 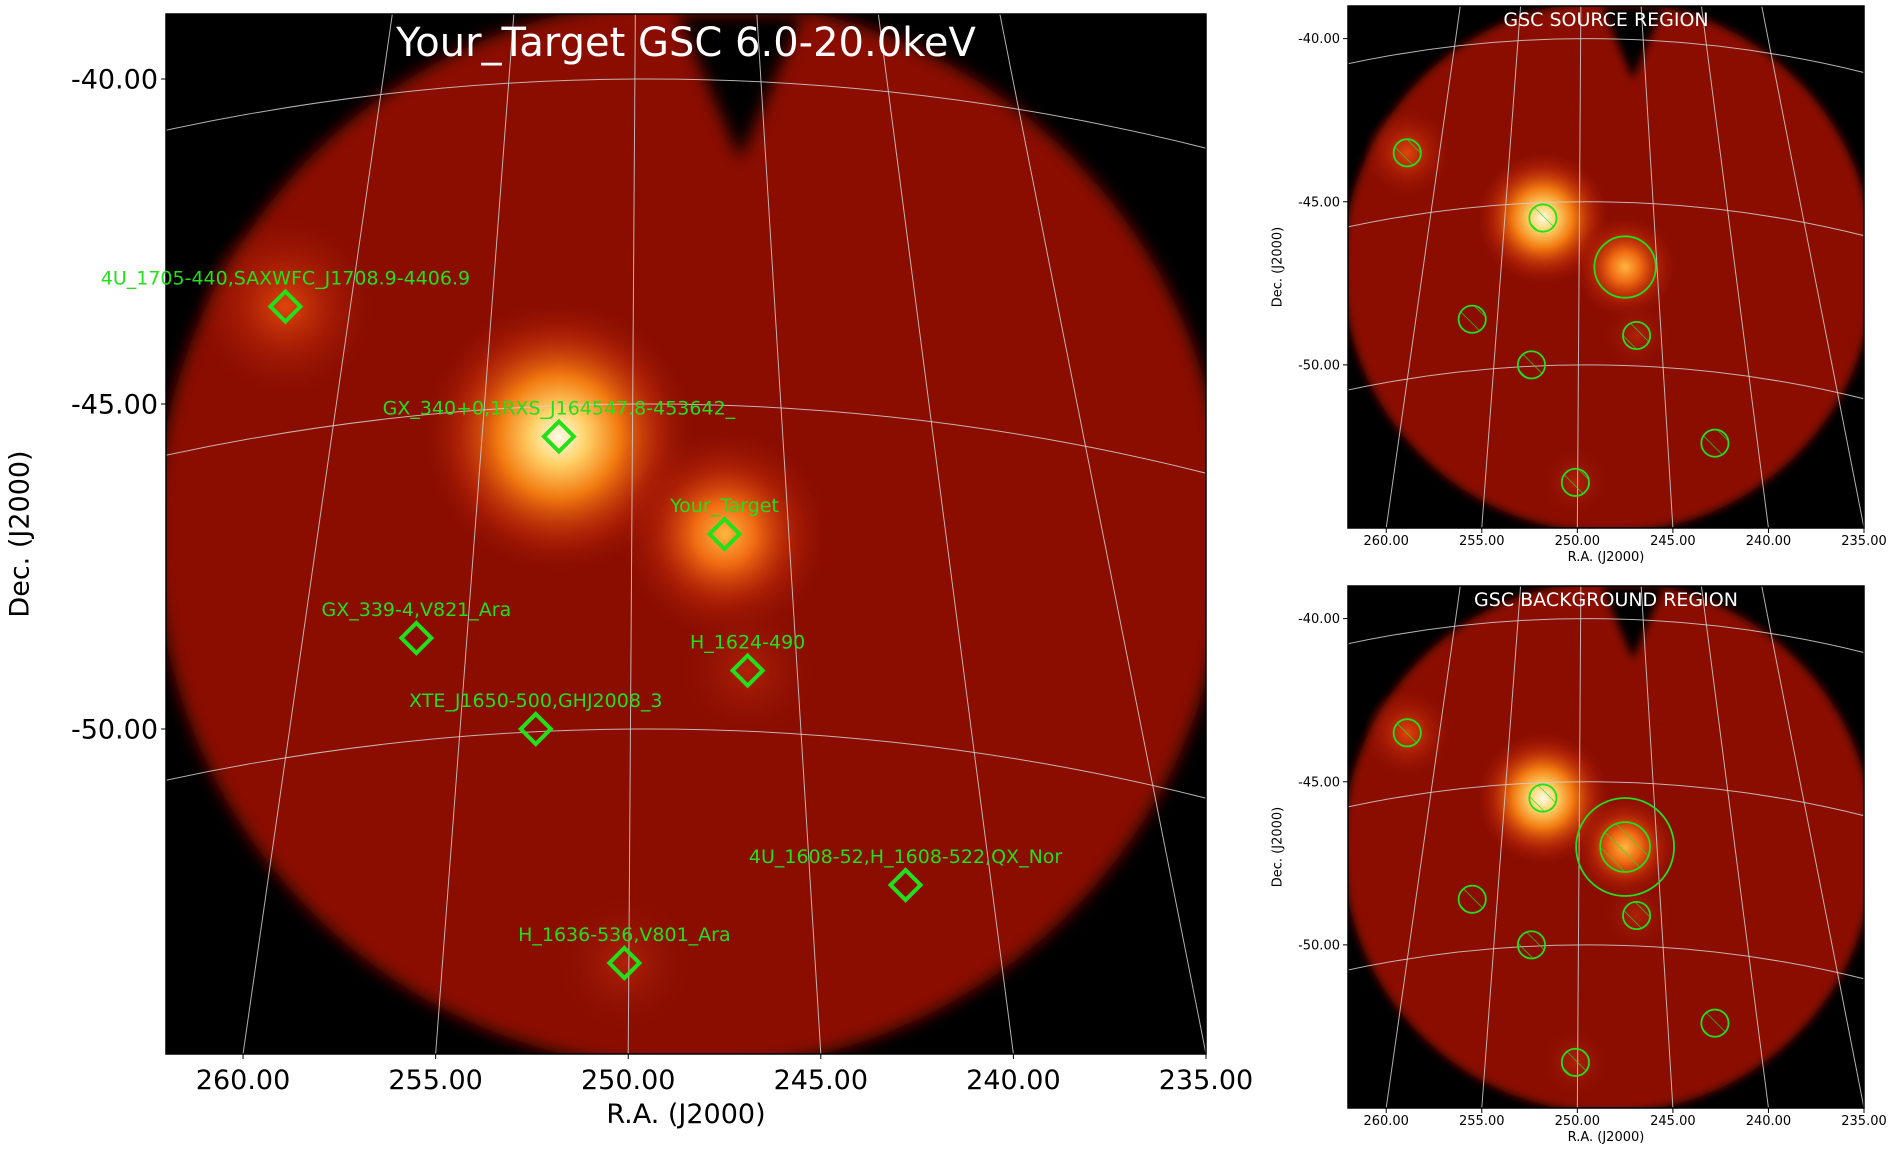 I want to click on source-label: GX_340+0,1RXS_J164547.8-453642_, so click(x=559, y=409).